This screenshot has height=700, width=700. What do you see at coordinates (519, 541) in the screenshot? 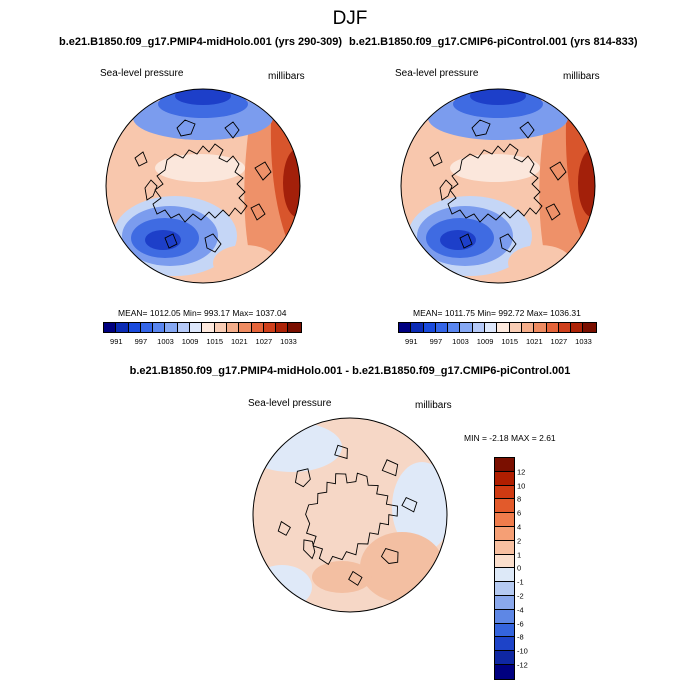
I see `colorbar-tick-label: 2` at bounding box center [519, 541].